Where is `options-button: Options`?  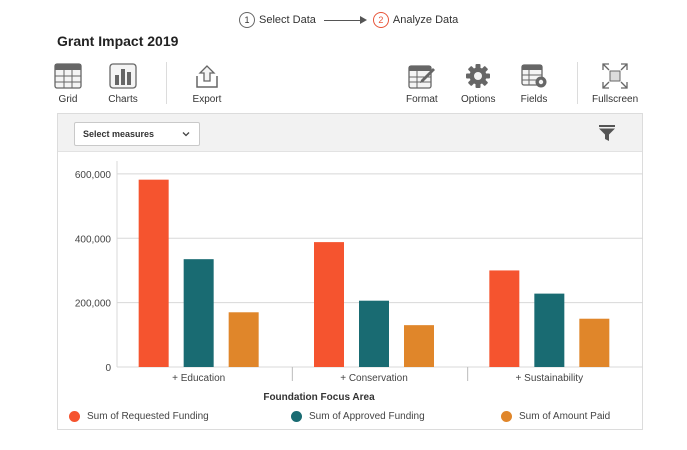 options-button: Options is located at coordinates (478, 83).